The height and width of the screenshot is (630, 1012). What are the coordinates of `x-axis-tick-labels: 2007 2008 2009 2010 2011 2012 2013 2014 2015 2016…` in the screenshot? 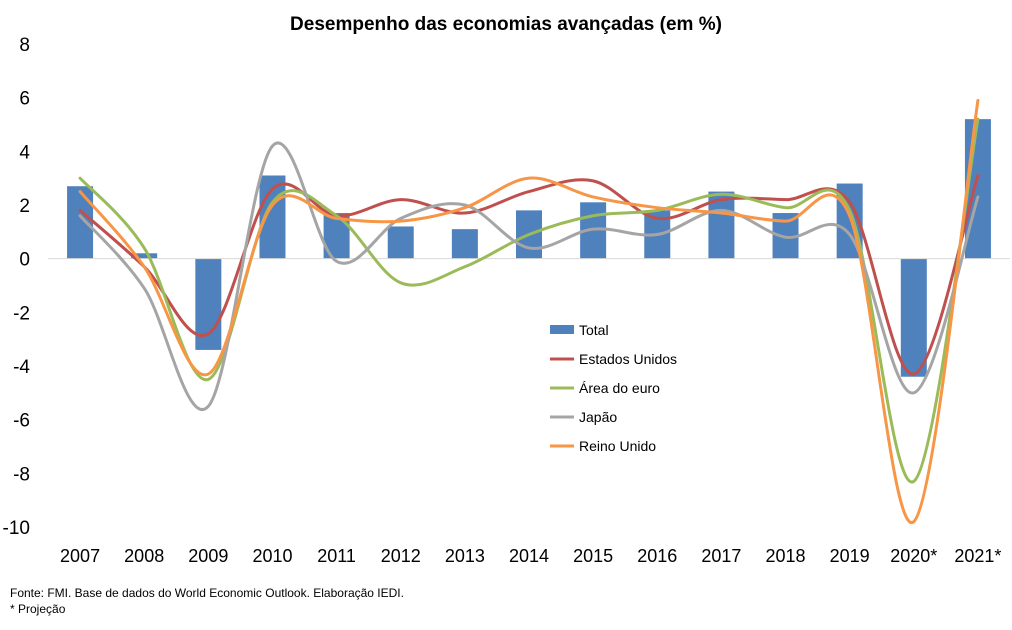 It's located at (530, 556).